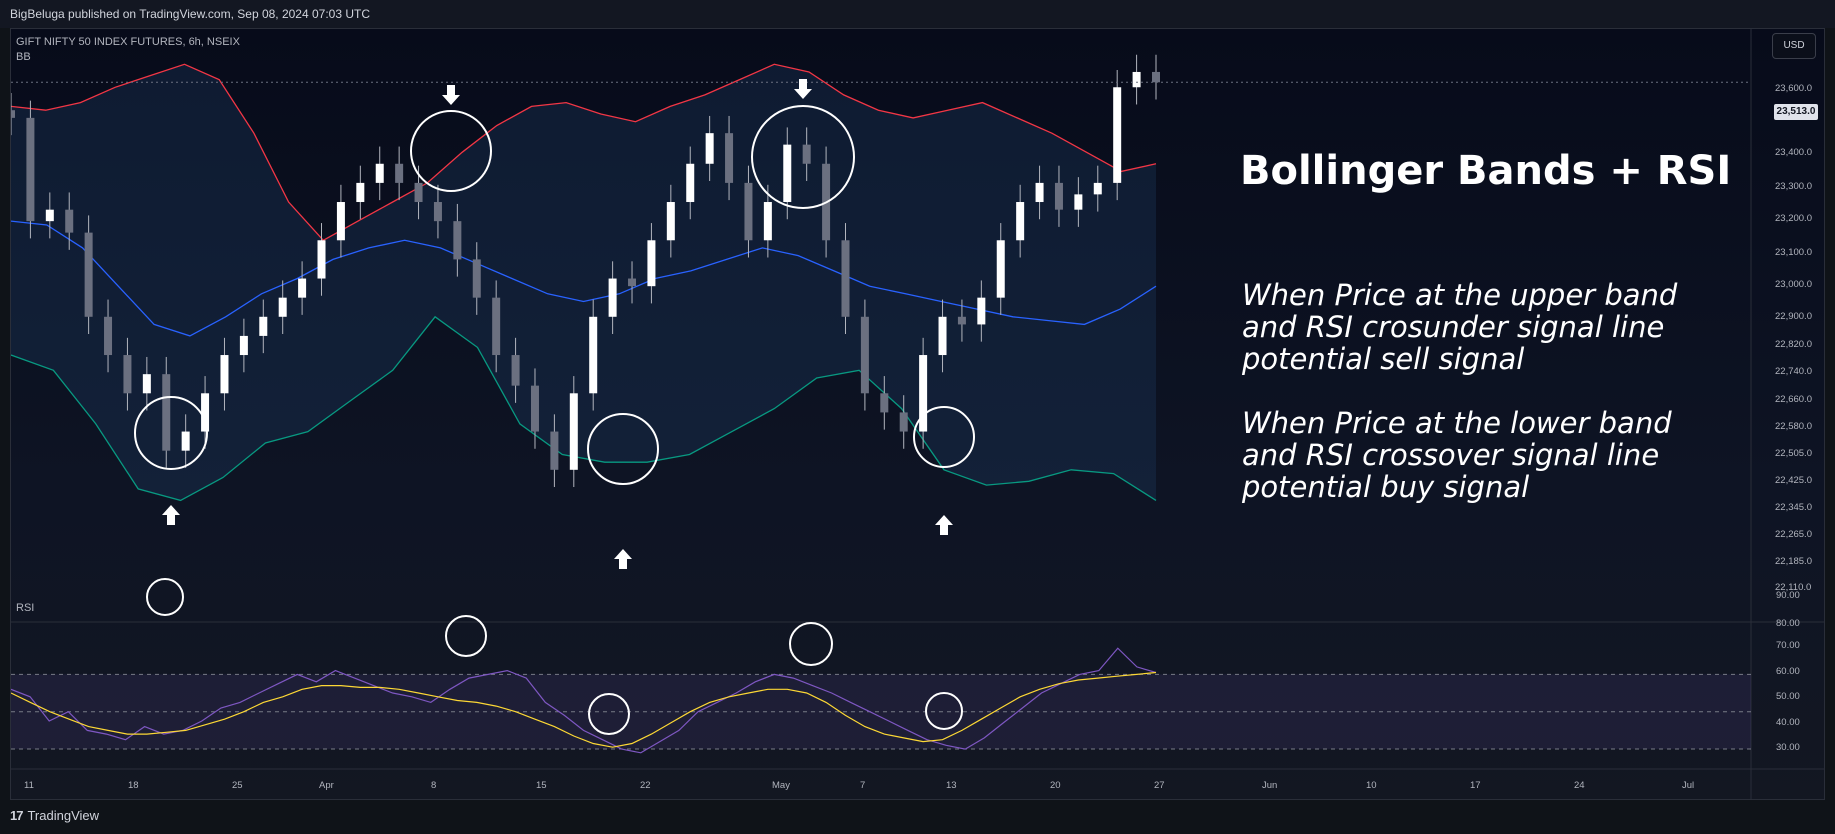  I want to click on price-tick: 23,600.0, so click(1793, 88).